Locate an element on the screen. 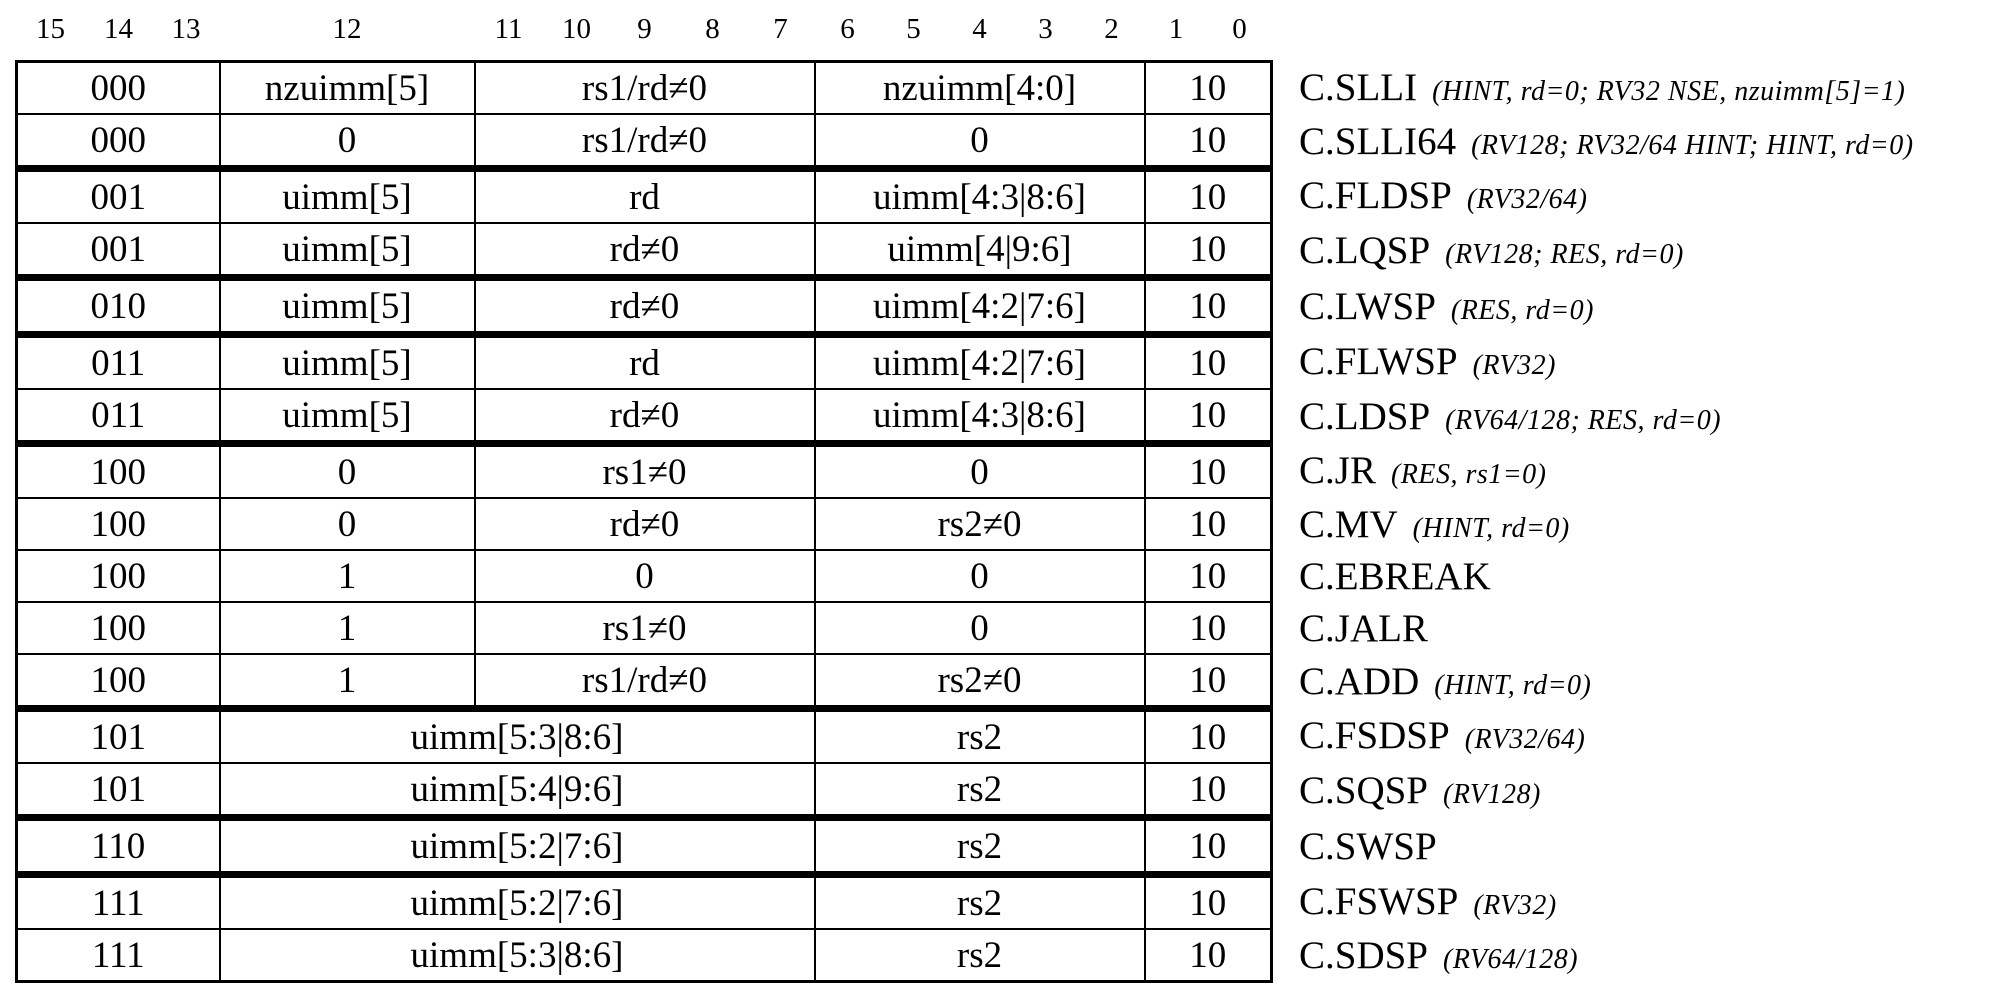 This screenshot has width=2013, height=993. instruction-label-cell: C.LWSP (RES, rd=0) is located at coordinates (1642, 306).